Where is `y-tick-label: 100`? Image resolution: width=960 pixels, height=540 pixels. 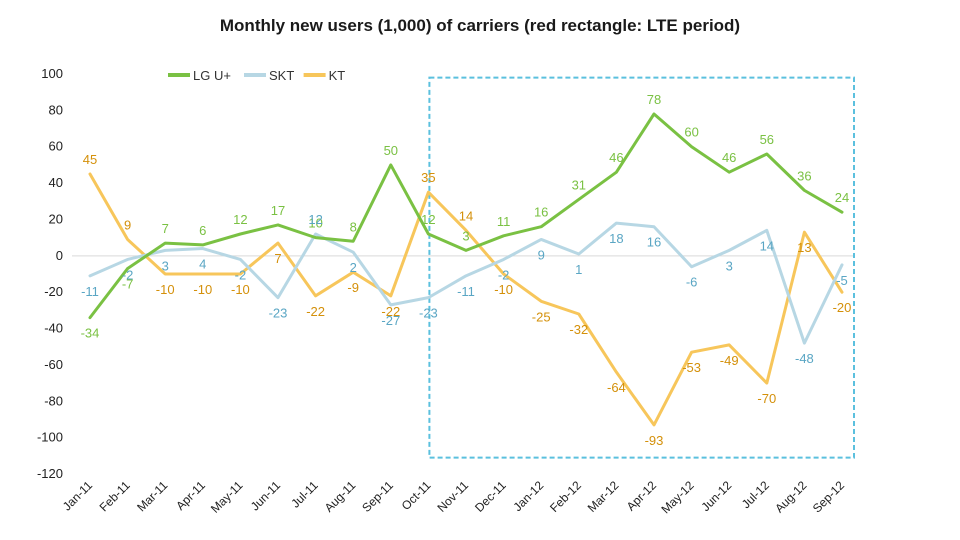 y-tick-label: 100 is located at coordinates (52, 73).